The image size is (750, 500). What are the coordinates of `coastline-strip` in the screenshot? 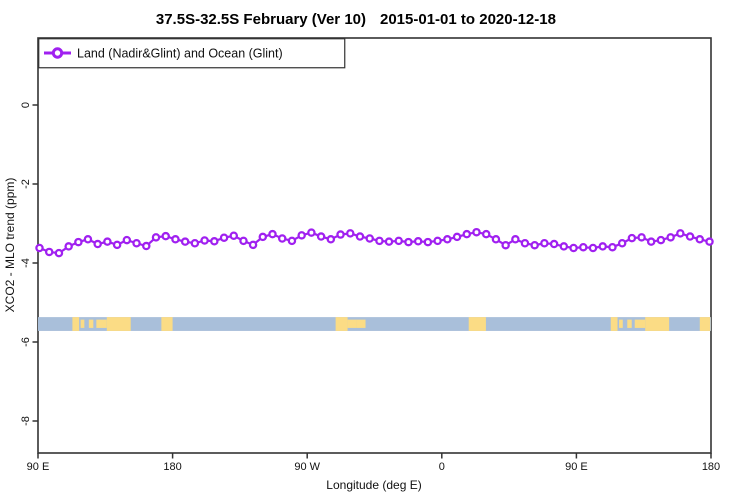 It's located at (374, 324).